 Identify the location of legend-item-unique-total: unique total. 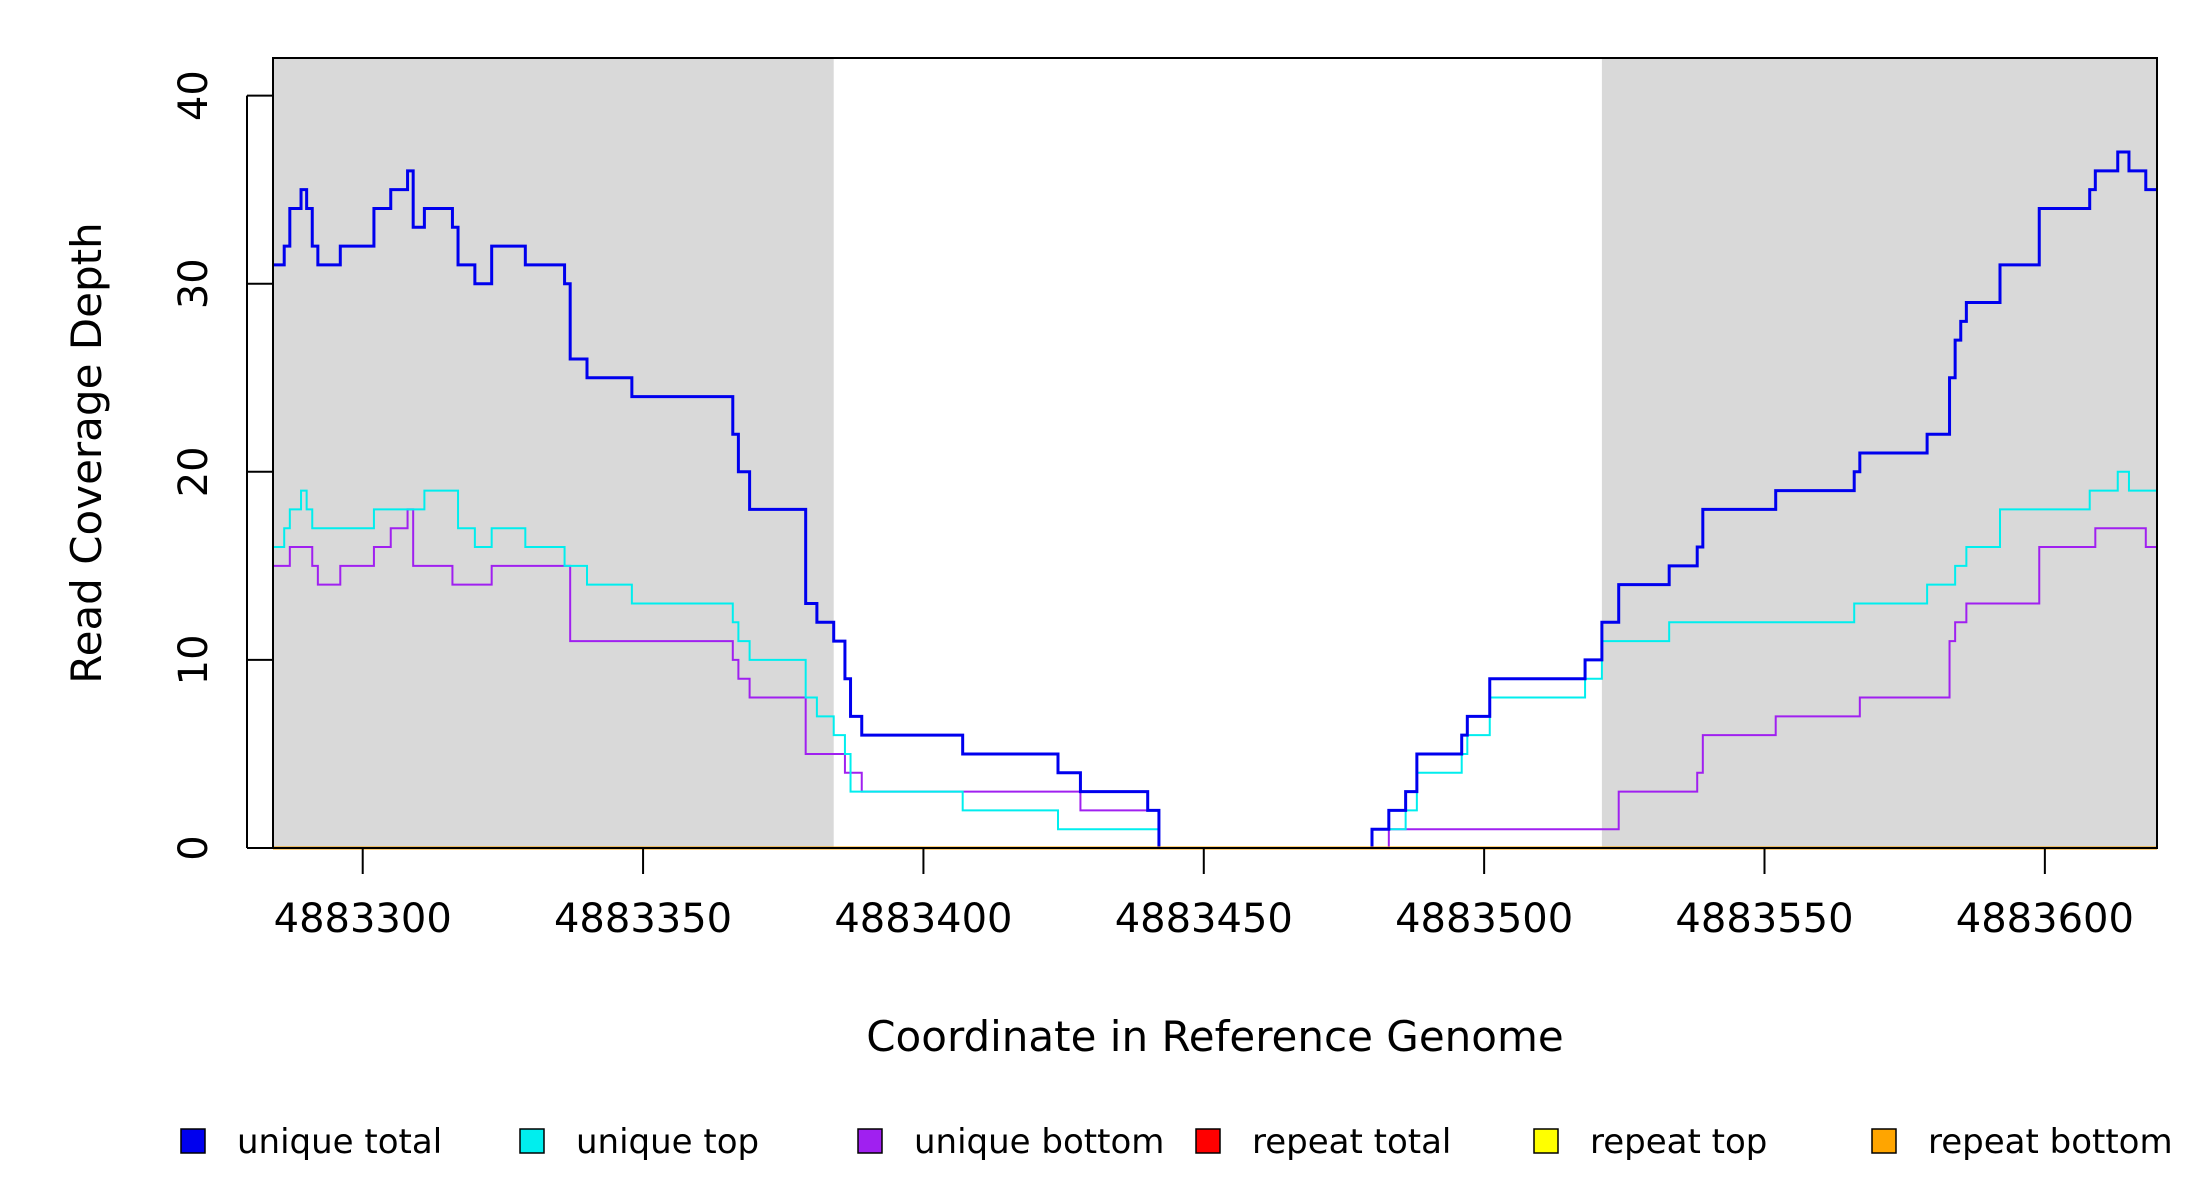
(311, 1142).